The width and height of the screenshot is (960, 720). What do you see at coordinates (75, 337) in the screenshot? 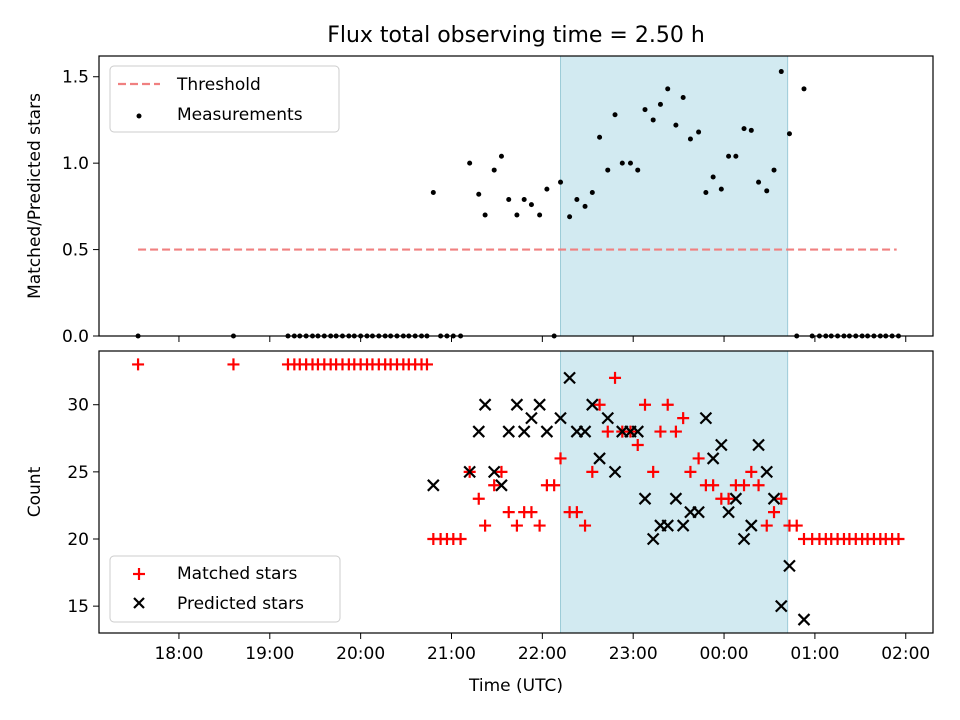
I see `y-tick-label: 0.0` at bounding box center [75, 337].